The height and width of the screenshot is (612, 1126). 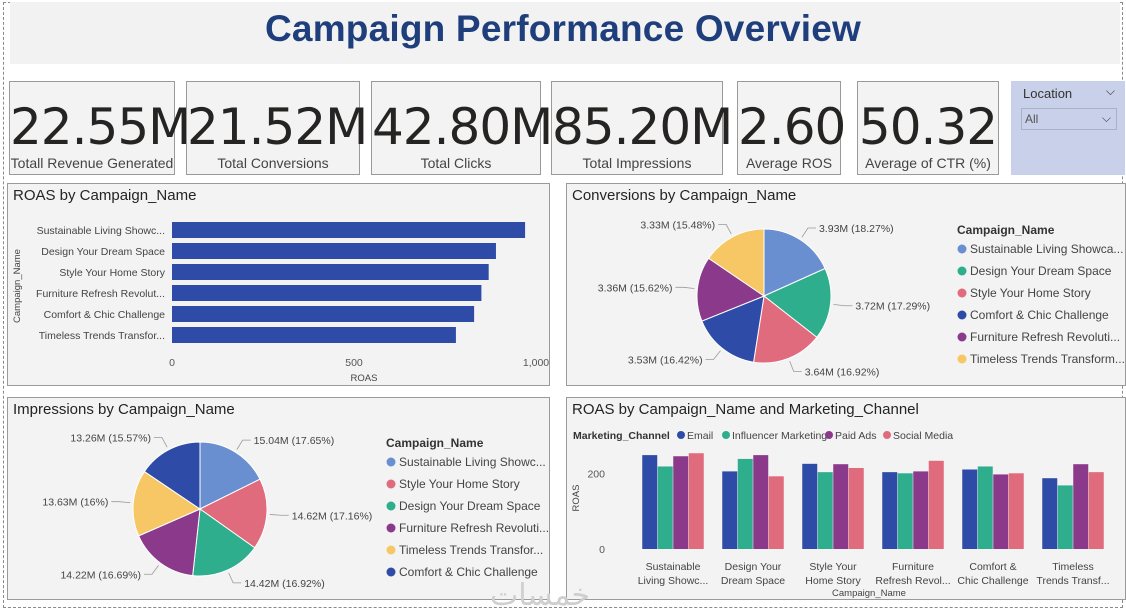 I want to click on slicer-title: Location, so click(x=1048, y=93).